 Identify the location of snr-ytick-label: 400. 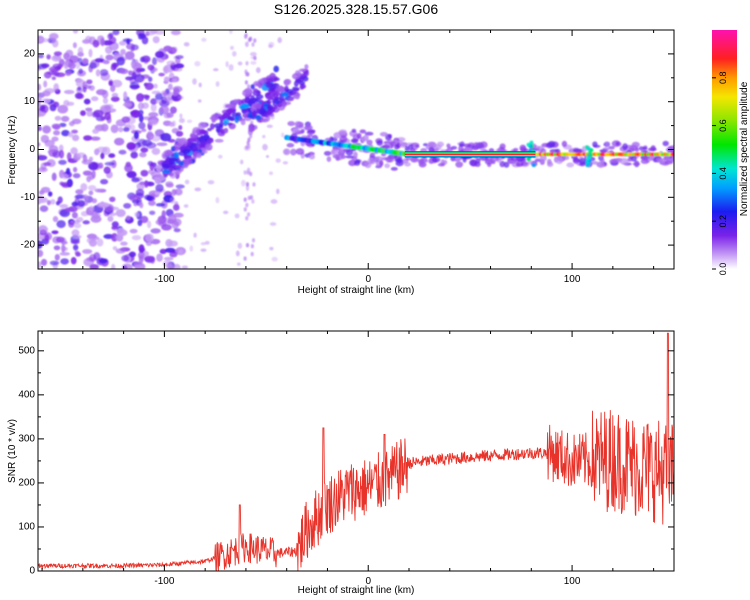
(26, 394).